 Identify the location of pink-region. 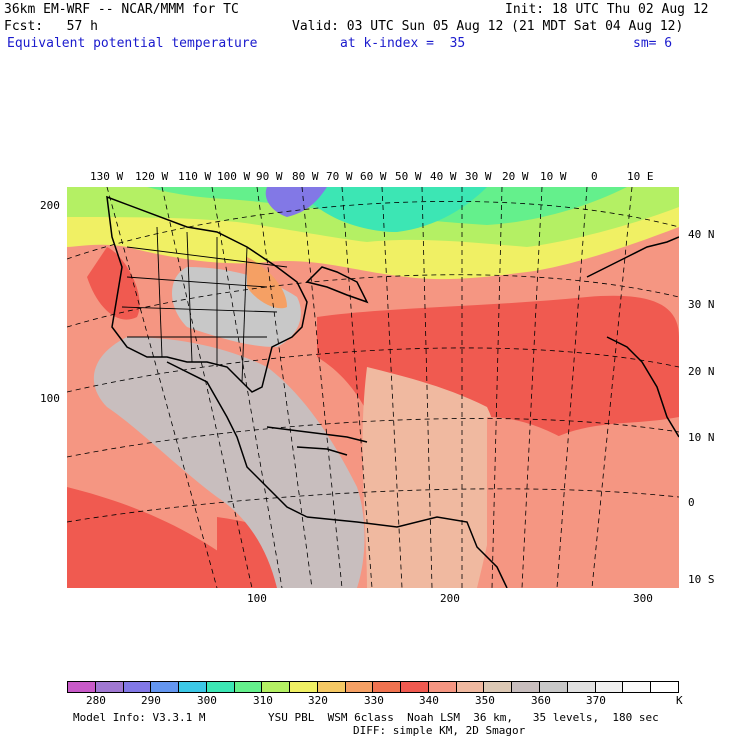
(583, 502).